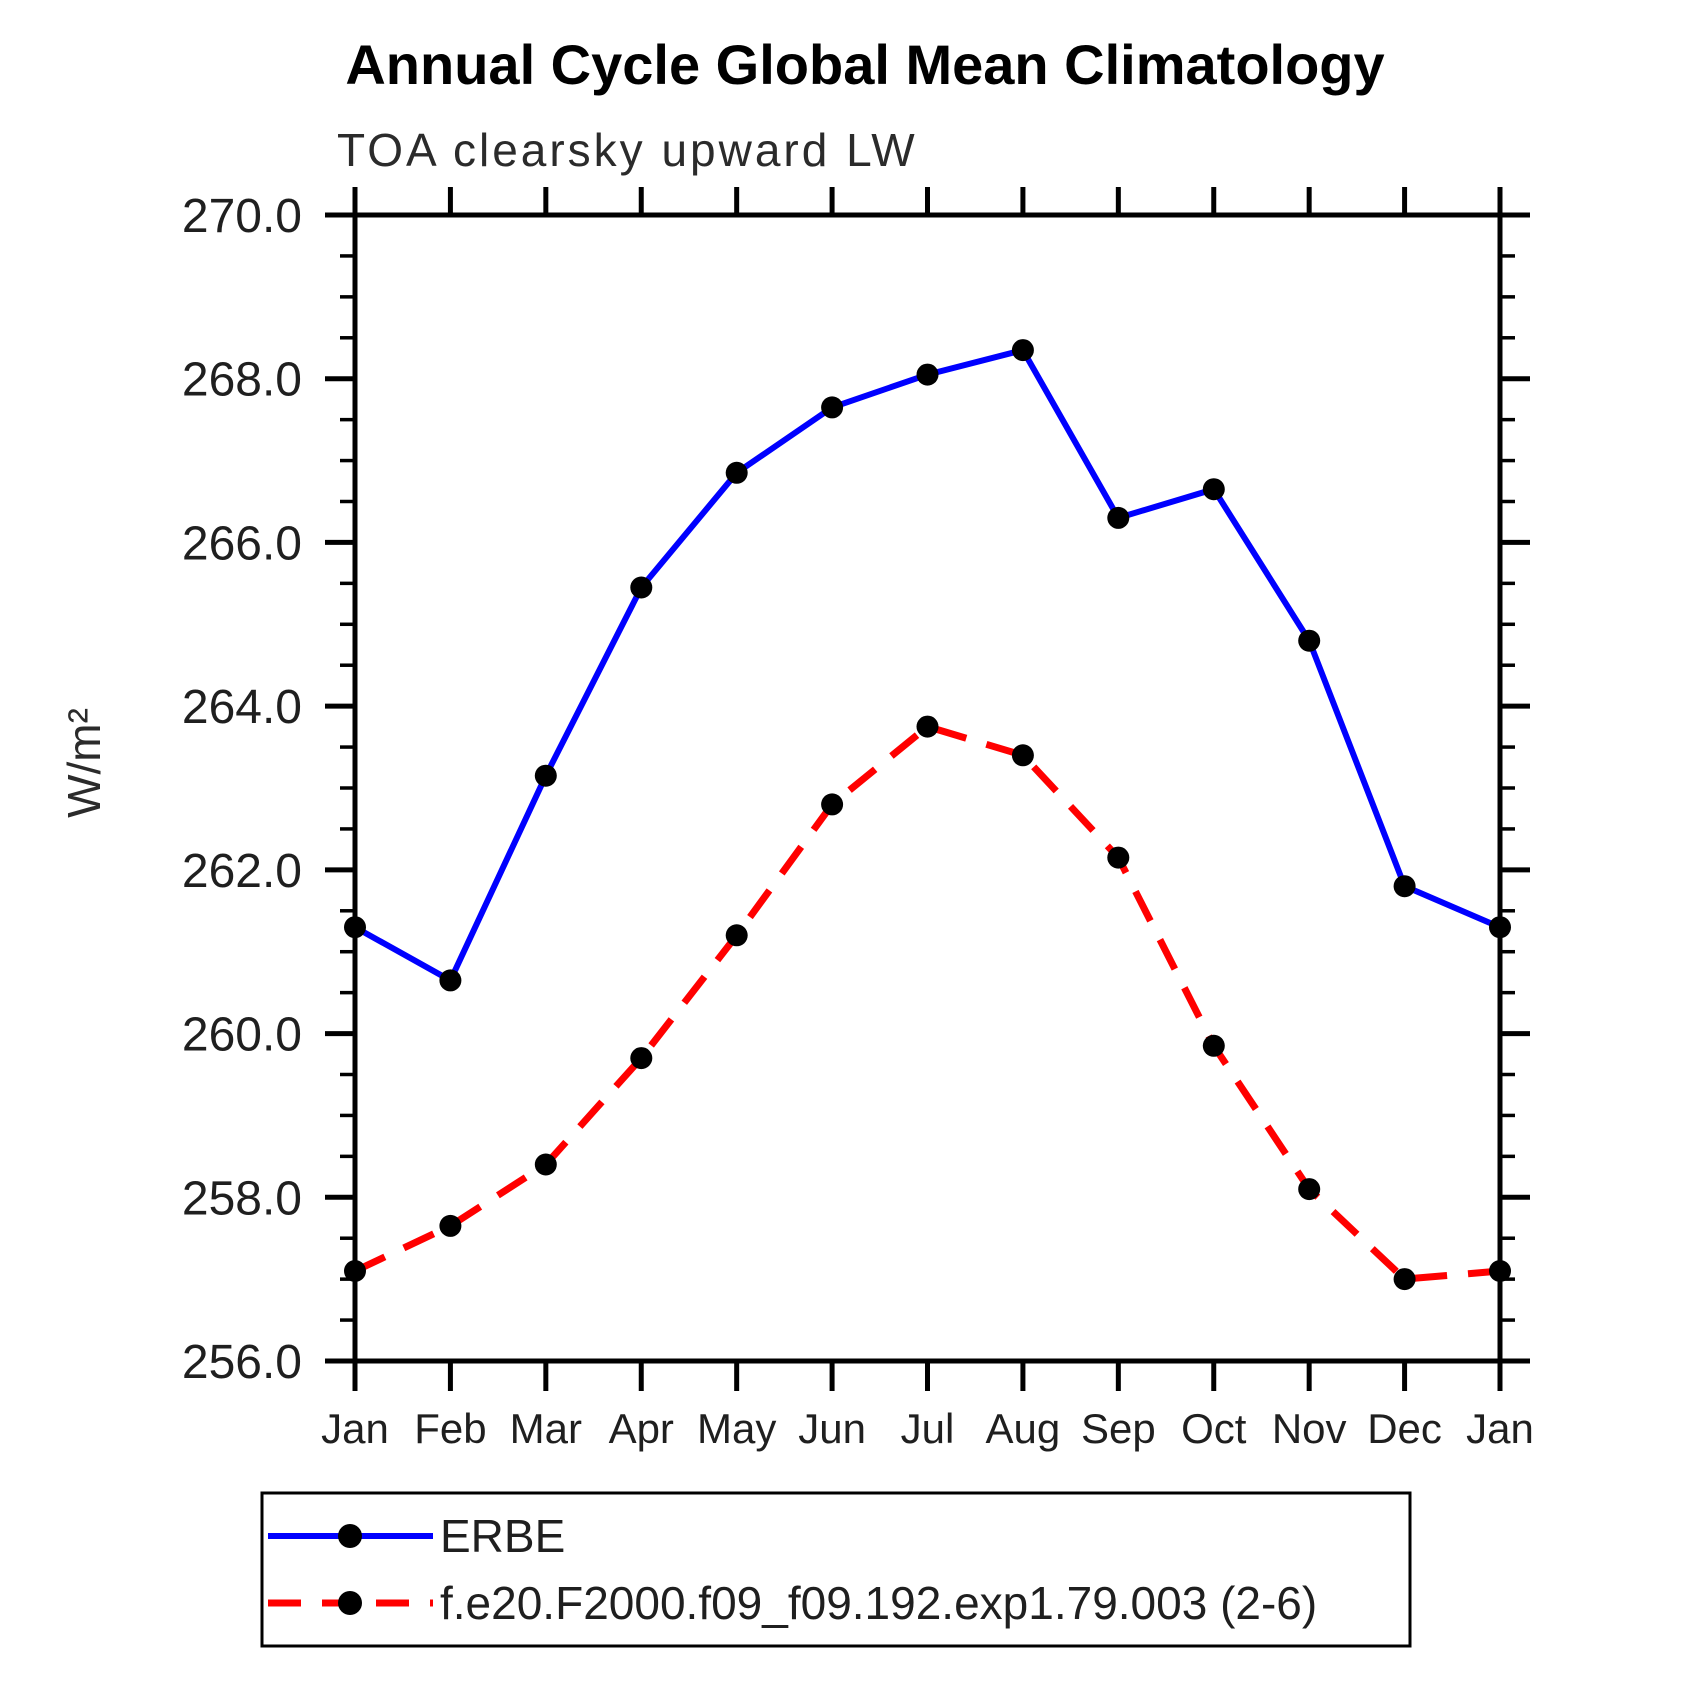  What do you see at coordinates (1214, 1428) in the screenshot?
I see `x-tick-label: Oct` at bounding box center [1214, 1428].